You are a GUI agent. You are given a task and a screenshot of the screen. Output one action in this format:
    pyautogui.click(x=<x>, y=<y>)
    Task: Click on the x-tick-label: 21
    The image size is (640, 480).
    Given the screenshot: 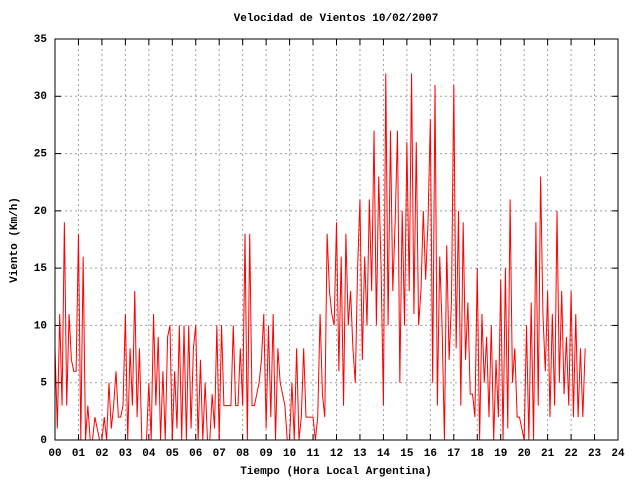 What is the action you would take?
    pyautogui.click(x=548, y=454)
    